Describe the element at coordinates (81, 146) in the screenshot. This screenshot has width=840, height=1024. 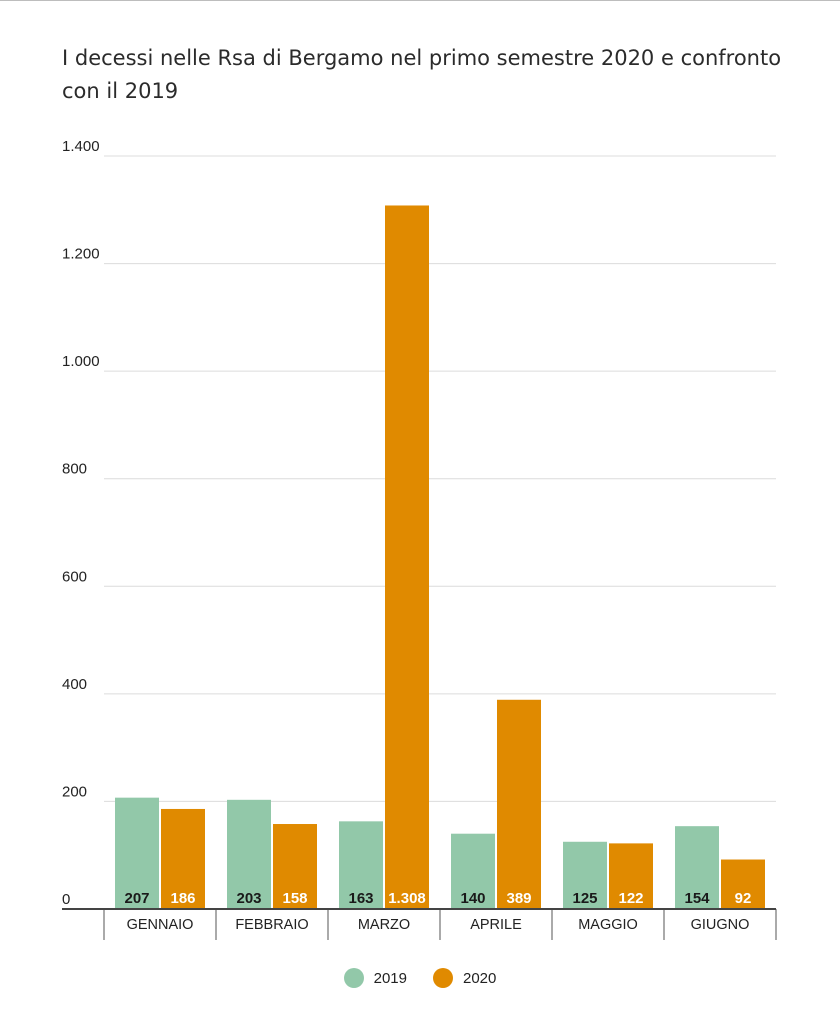
I see `y-tick-label: 1.400` at that location.